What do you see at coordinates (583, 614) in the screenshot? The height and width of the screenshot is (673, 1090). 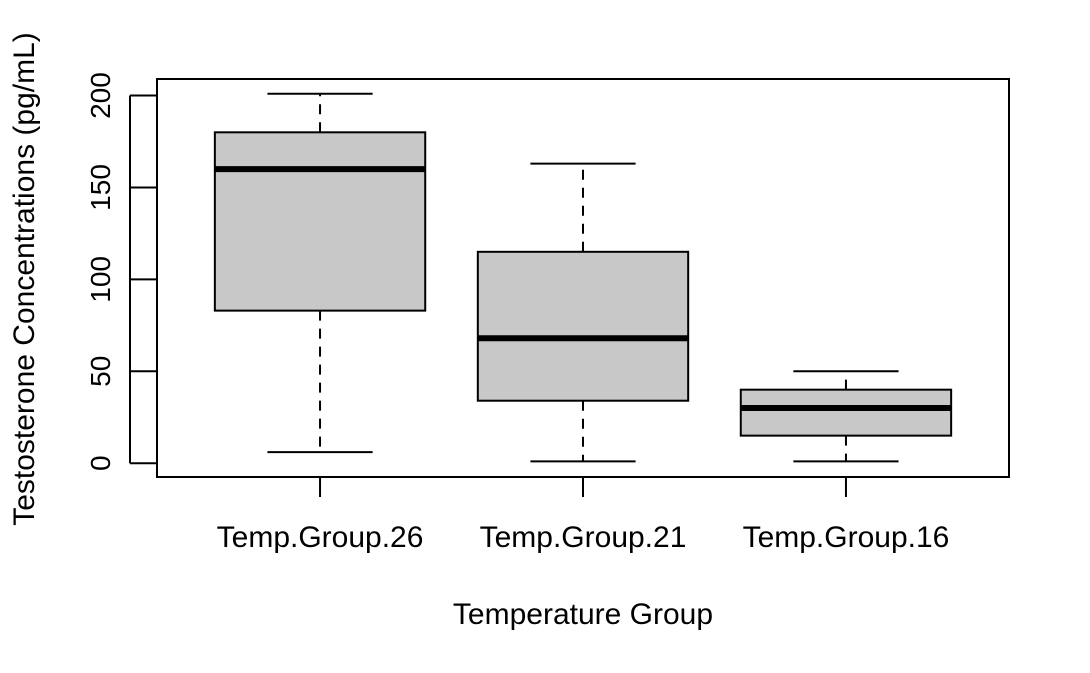 I see `x-axis-title: Temperature Group` at bounding box center [583, 614].